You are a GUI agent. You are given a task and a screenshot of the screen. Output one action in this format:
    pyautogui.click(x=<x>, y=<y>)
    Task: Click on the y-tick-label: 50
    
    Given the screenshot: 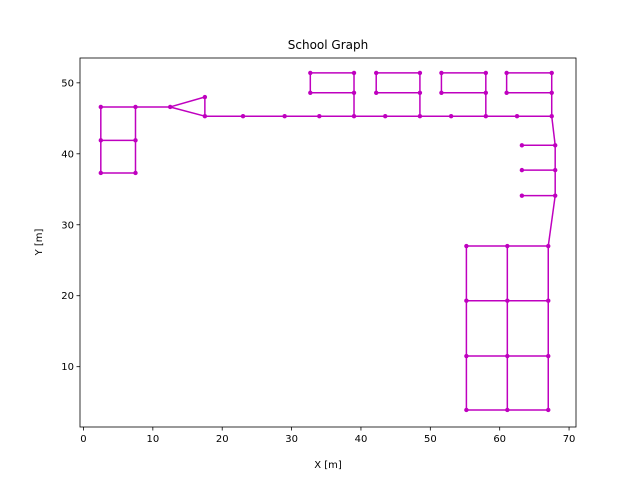 What is the action you would take?
    pyautogui.click(x=67, y=83)
    